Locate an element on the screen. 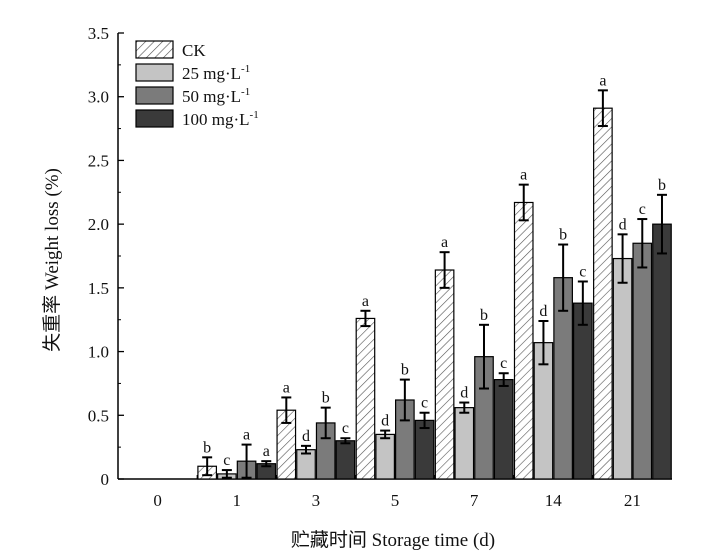  x-tick-label: 0 is located at coordinates (157, 500).